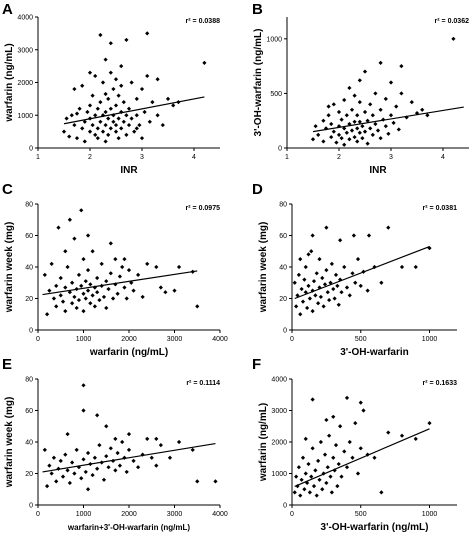 Image resolution: width=474 pixels, height=552 pixels. I want to click on y-axis-label: 3'-OH-warfarin (ng/mL), so click(258, 83).